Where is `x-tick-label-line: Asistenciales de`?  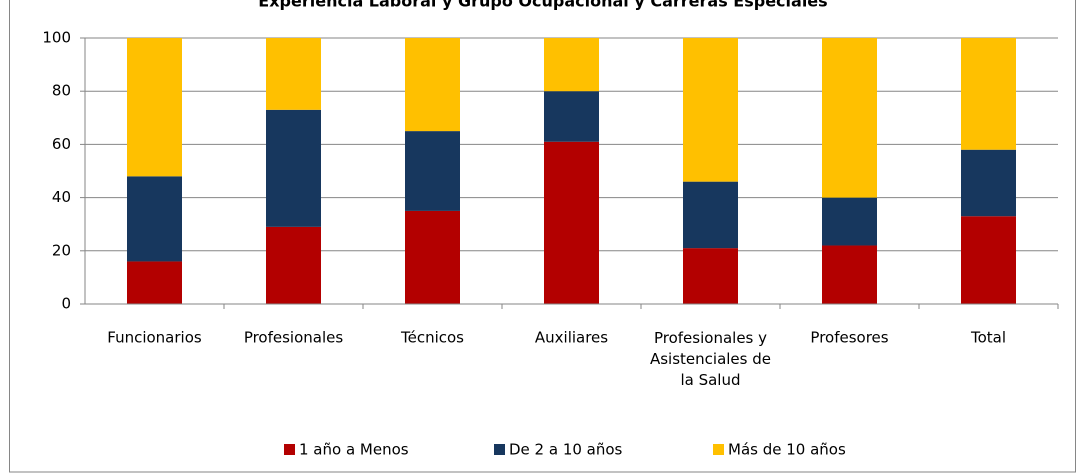
x-tick-label-line: Asistenciales de is located at coordinates (710, 359).